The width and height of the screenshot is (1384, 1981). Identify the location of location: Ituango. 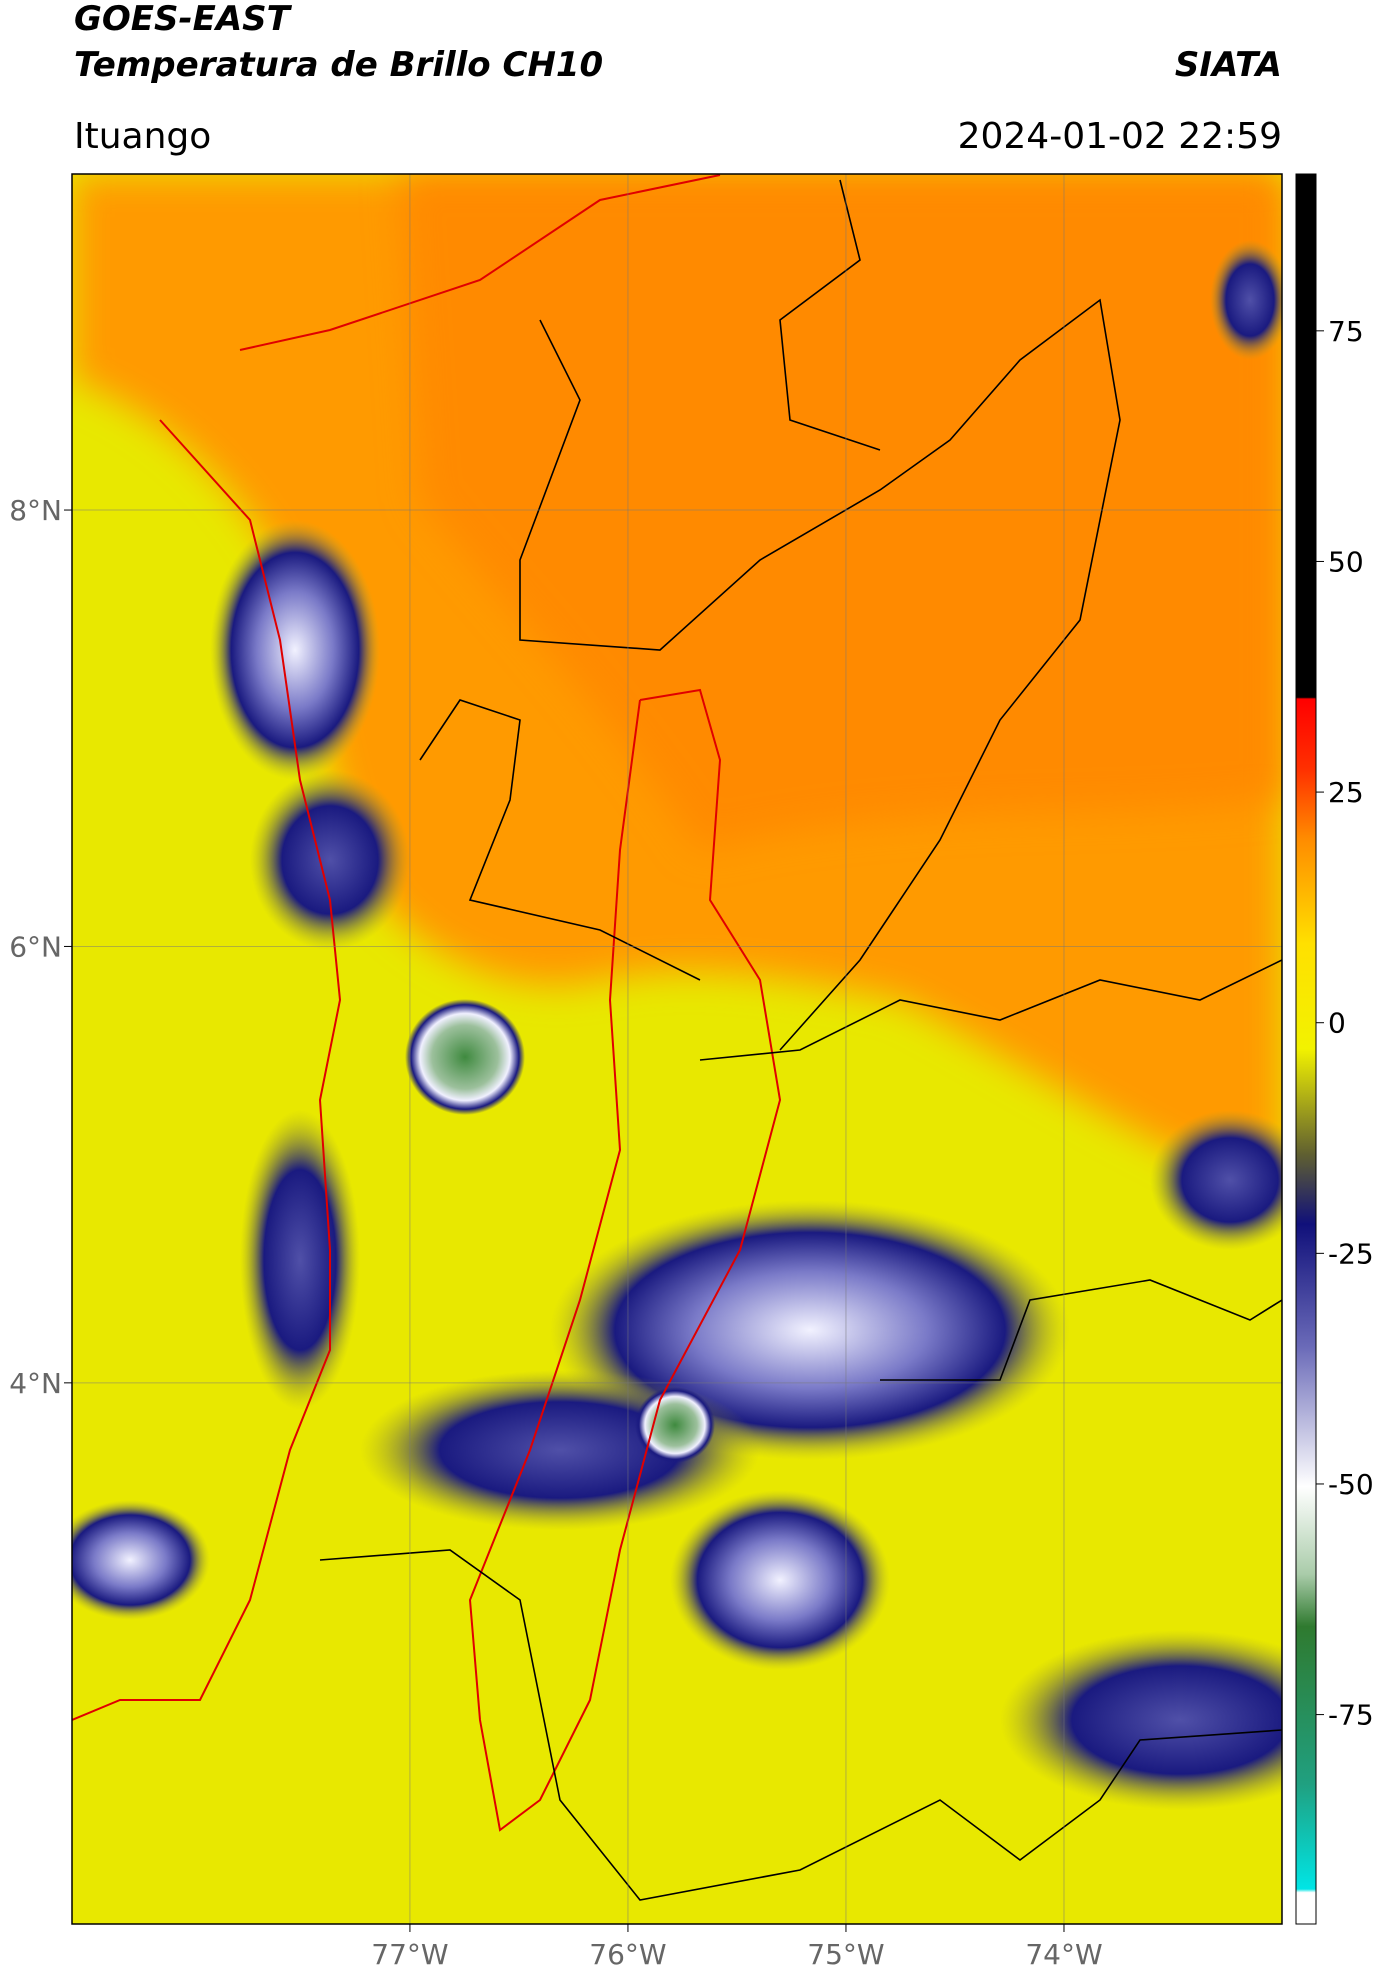
(142, 136).